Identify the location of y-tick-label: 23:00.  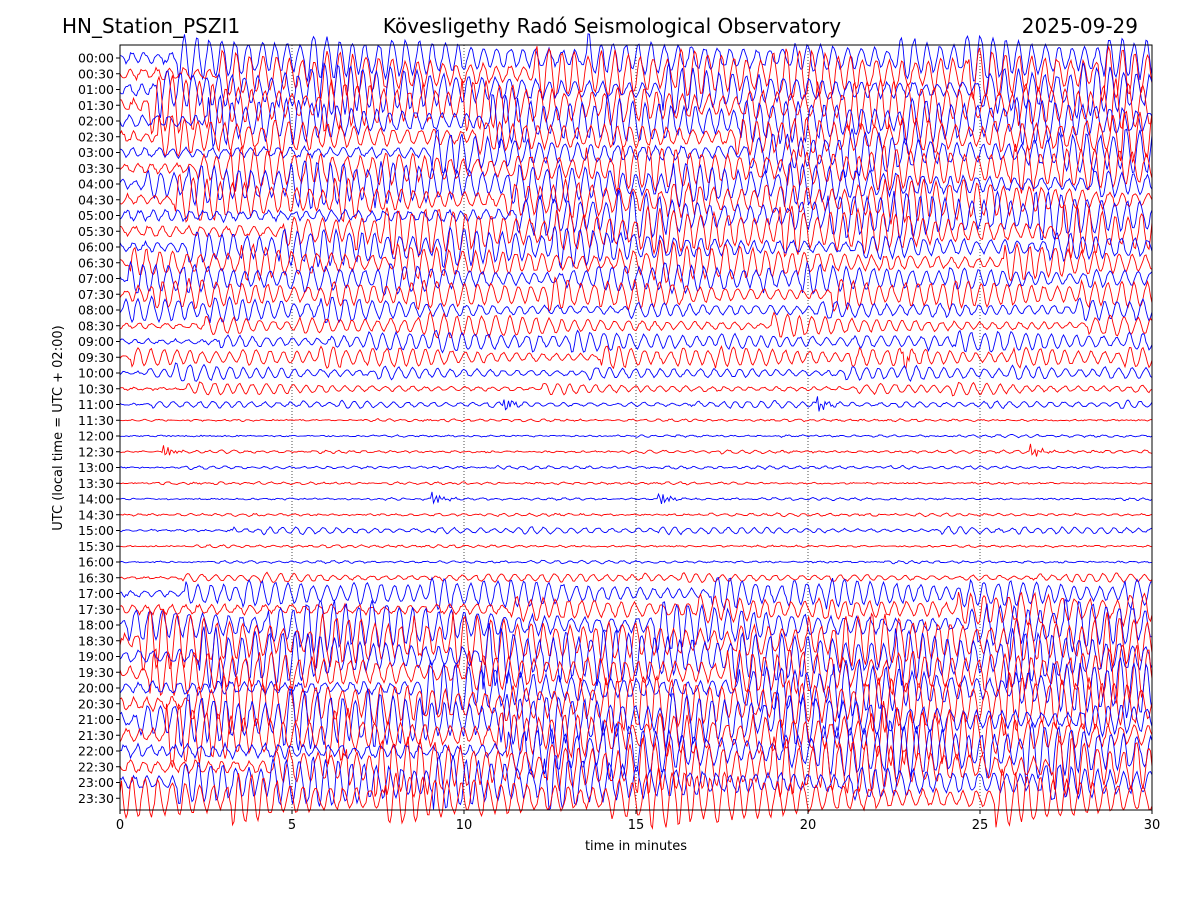
(96, 782).